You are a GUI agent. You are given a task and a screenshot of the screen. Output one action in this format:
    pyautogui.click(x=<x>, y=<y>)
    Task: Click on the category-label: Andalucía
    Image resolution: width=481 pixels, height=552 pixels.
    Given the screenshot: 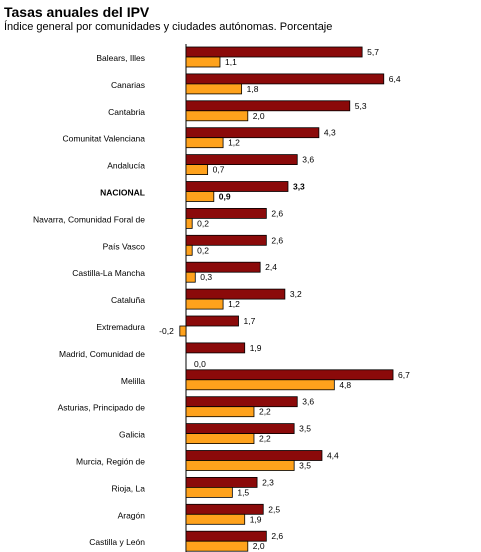 What is the action you would take?
    pyautogui.click(x=126, y=166)
    